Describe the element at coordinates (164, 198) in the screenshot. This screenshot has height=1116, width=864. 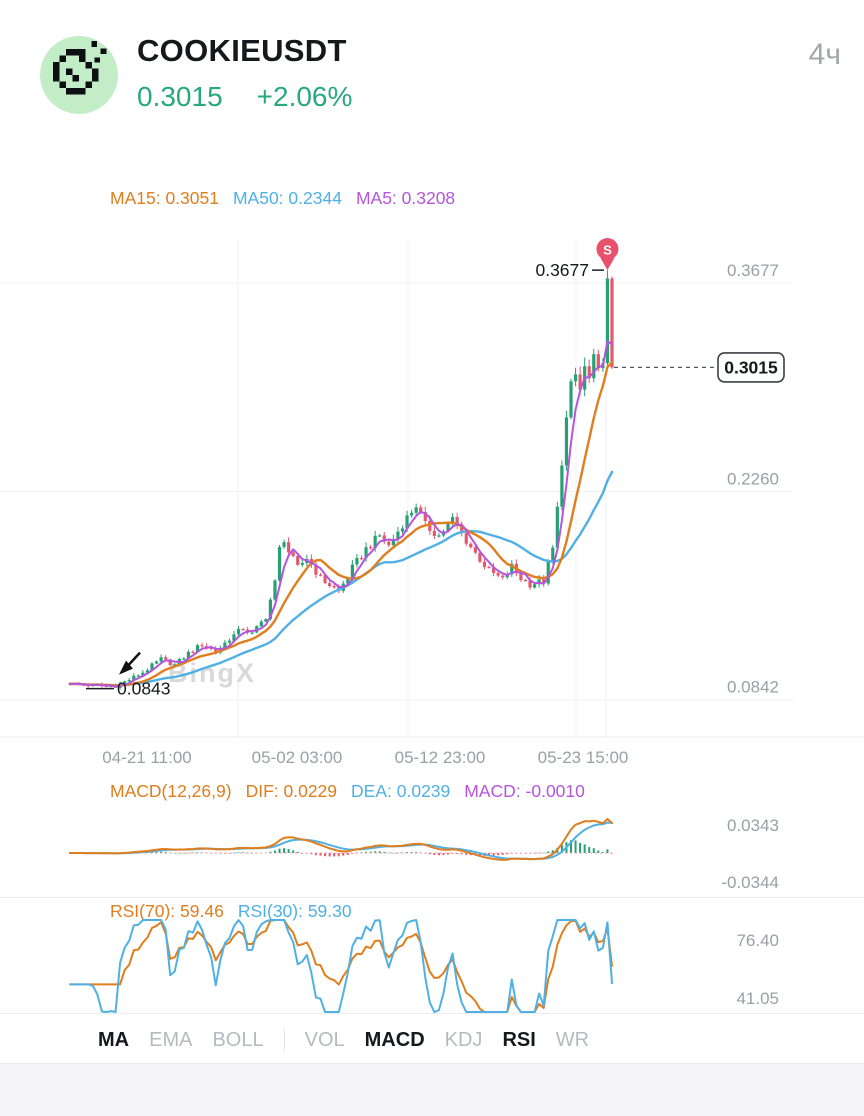
I see `legend-item: MA15: 0.3051` at that location.